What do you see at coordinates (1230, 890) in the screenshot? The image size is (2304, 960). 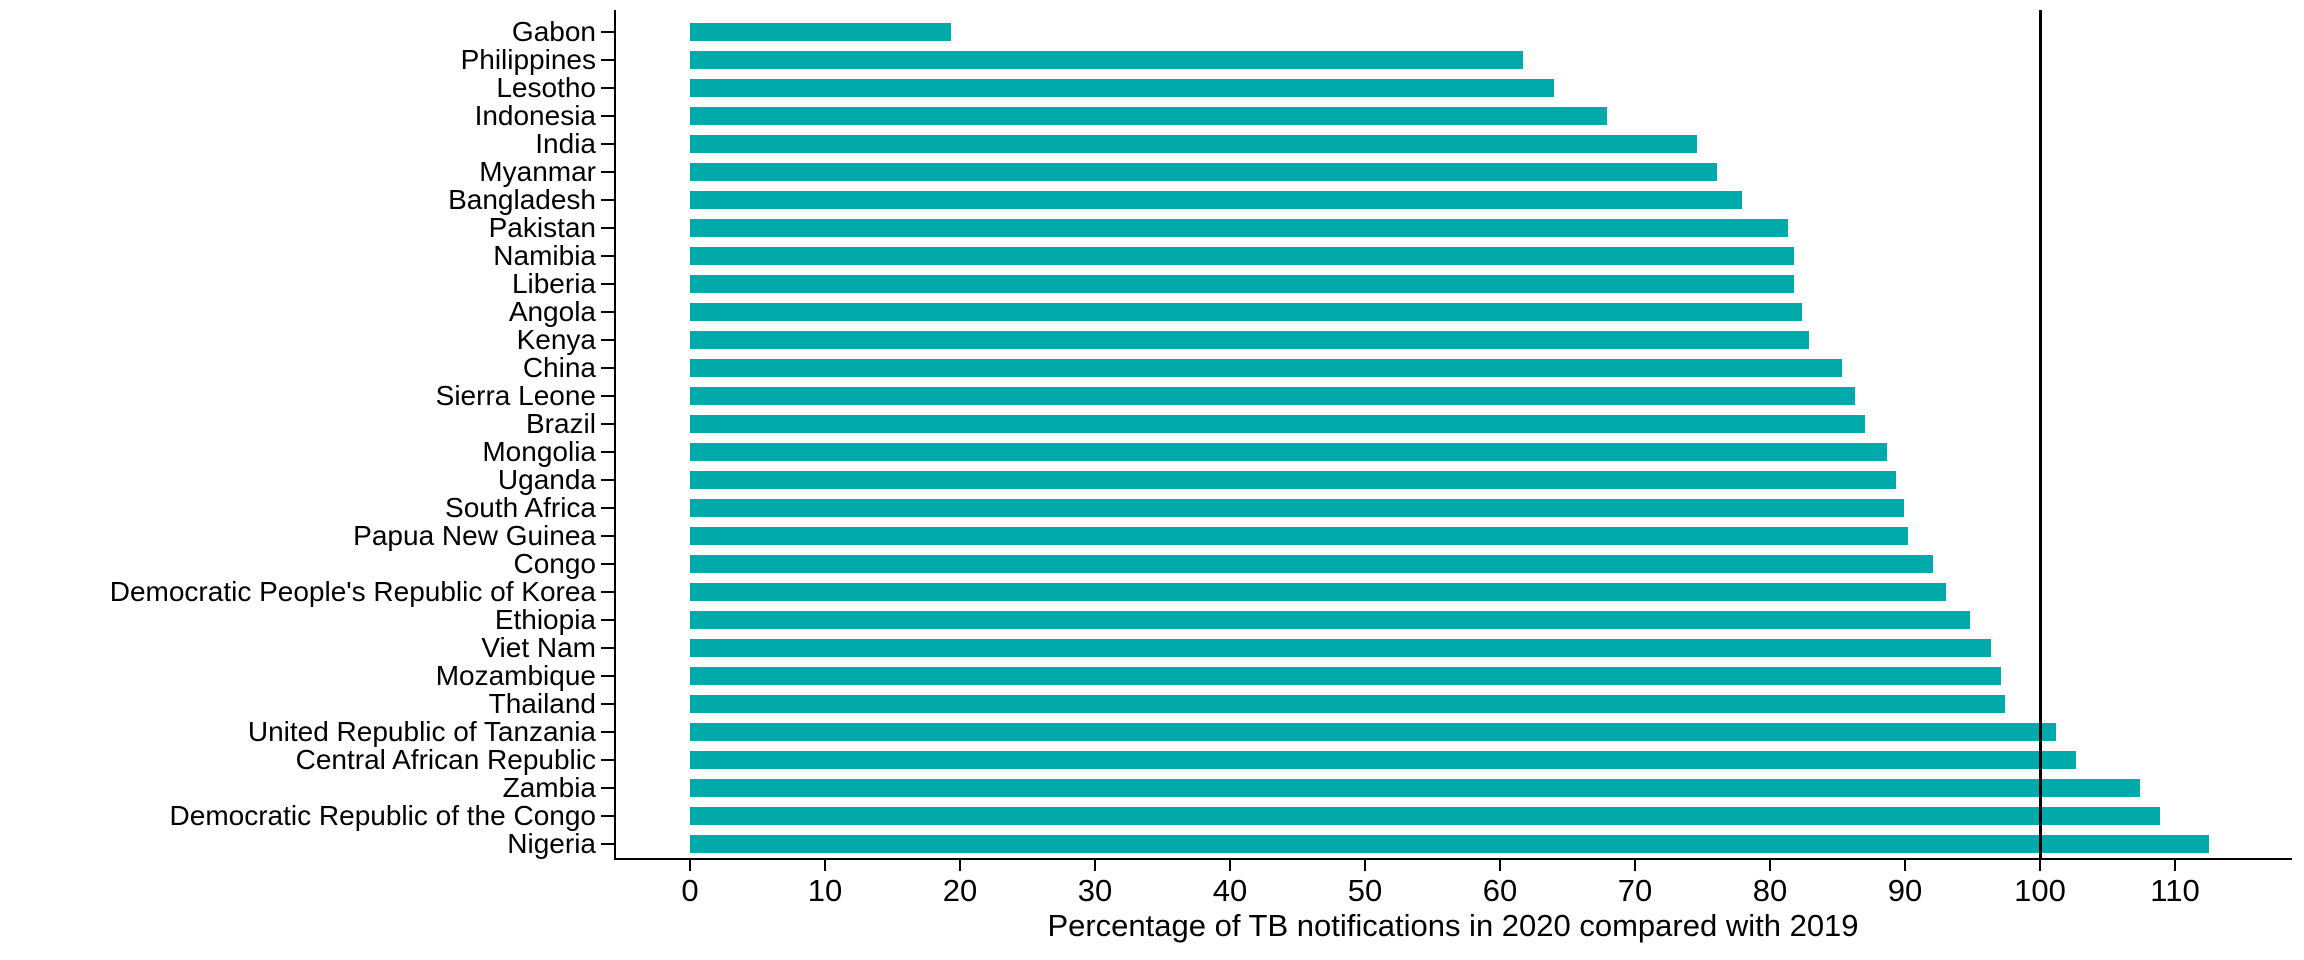 I see `x-tick-label: 40` at bounding box center [1230, 890].